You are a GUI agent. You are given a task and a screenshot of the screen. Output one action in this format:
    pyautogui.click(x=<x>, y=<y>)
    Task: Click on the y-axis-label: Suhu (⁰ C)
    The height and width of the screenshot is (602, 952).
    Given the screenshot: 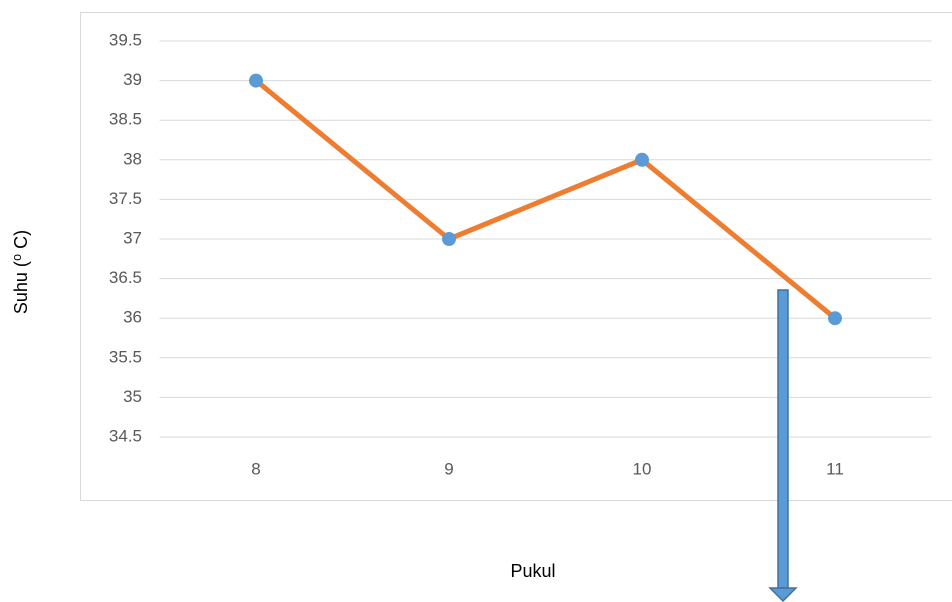 What is the action you would take?
    pyautogui.click(x=21, y=272)
    